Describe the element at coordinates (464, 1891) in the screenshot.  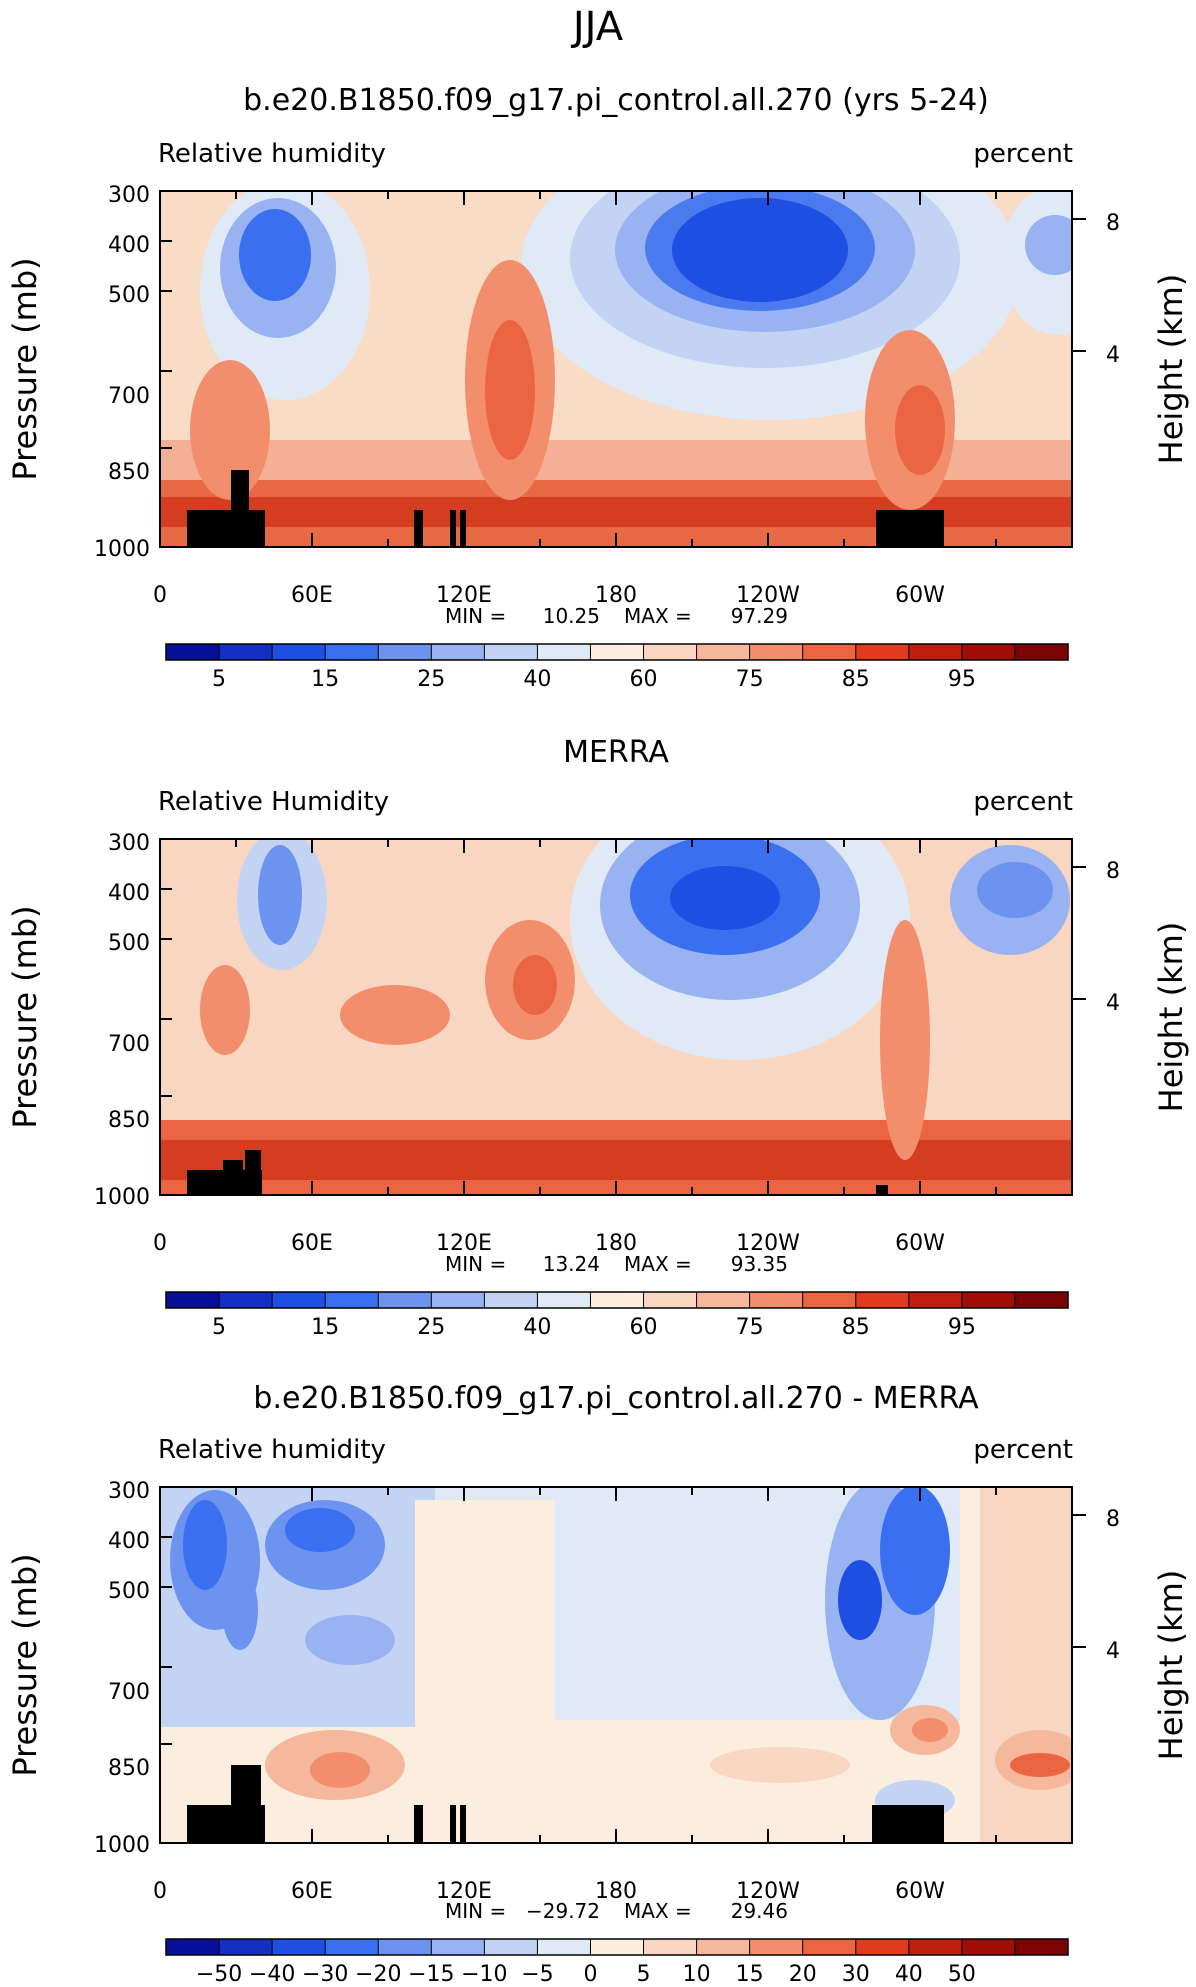
I see `x-tick-label: 120E` at that location.